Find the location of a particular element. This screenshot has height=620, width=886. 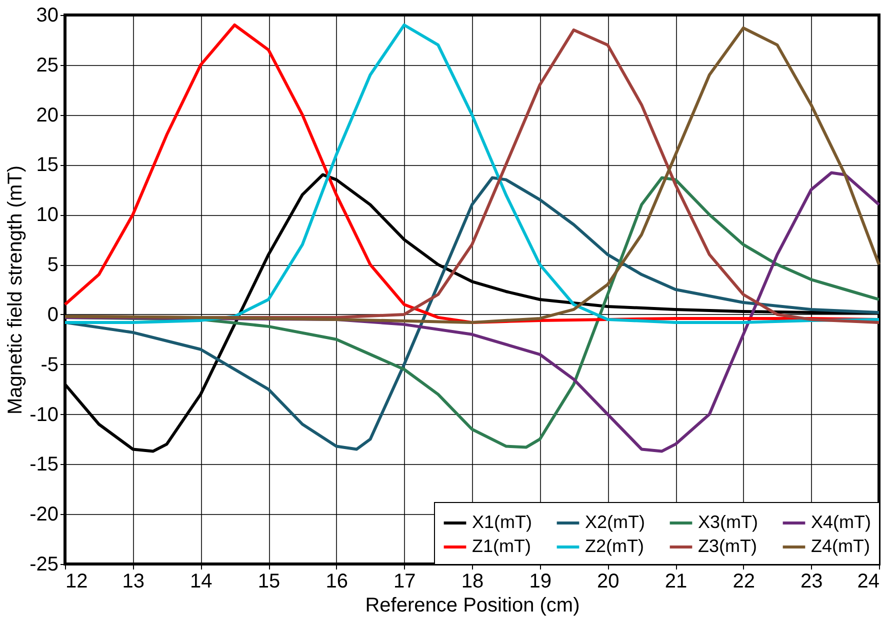

x-tick-label: 15 is located at coordinates (269, 581).